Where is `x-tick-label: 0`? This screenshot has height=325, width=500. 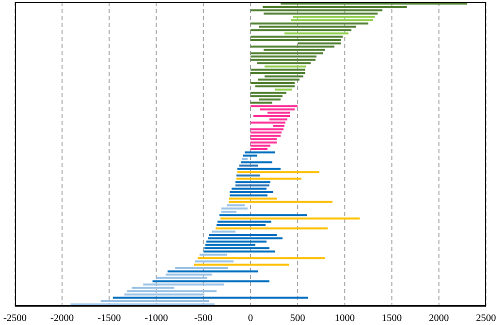 x-tick-label: 0 is located at coordinates (250, 318).